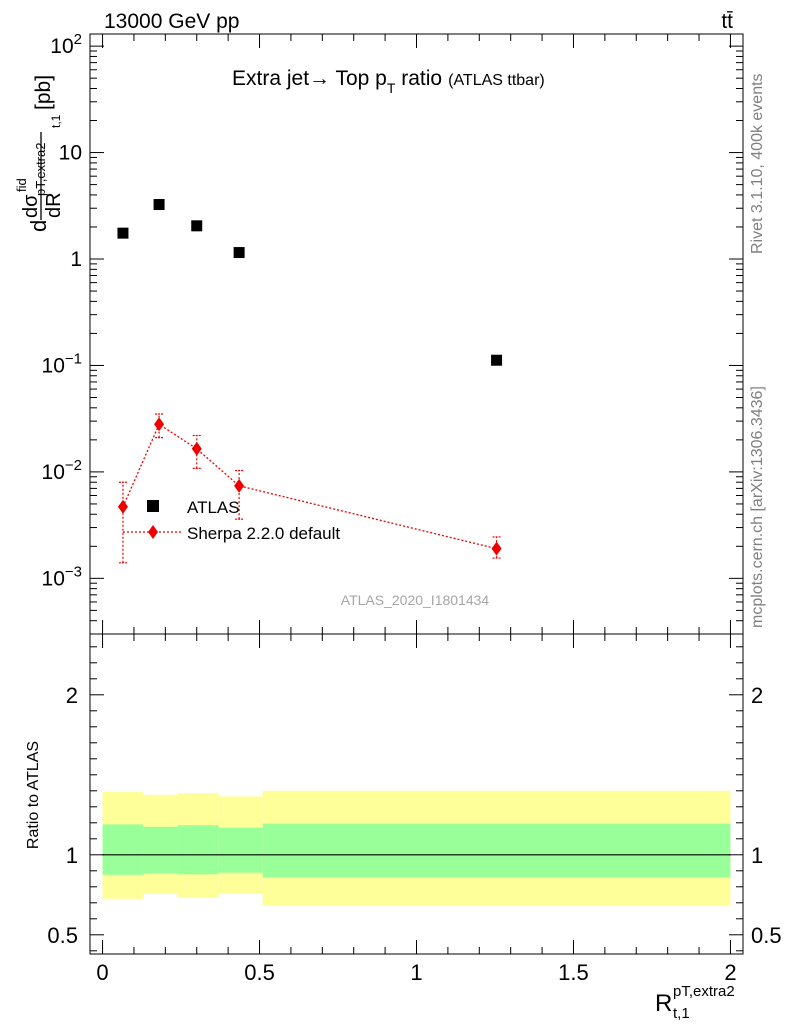 Image resolution: width=786 pixels, height=1024 pixels. I want to click on y-label-d: d, so click(38, 226).